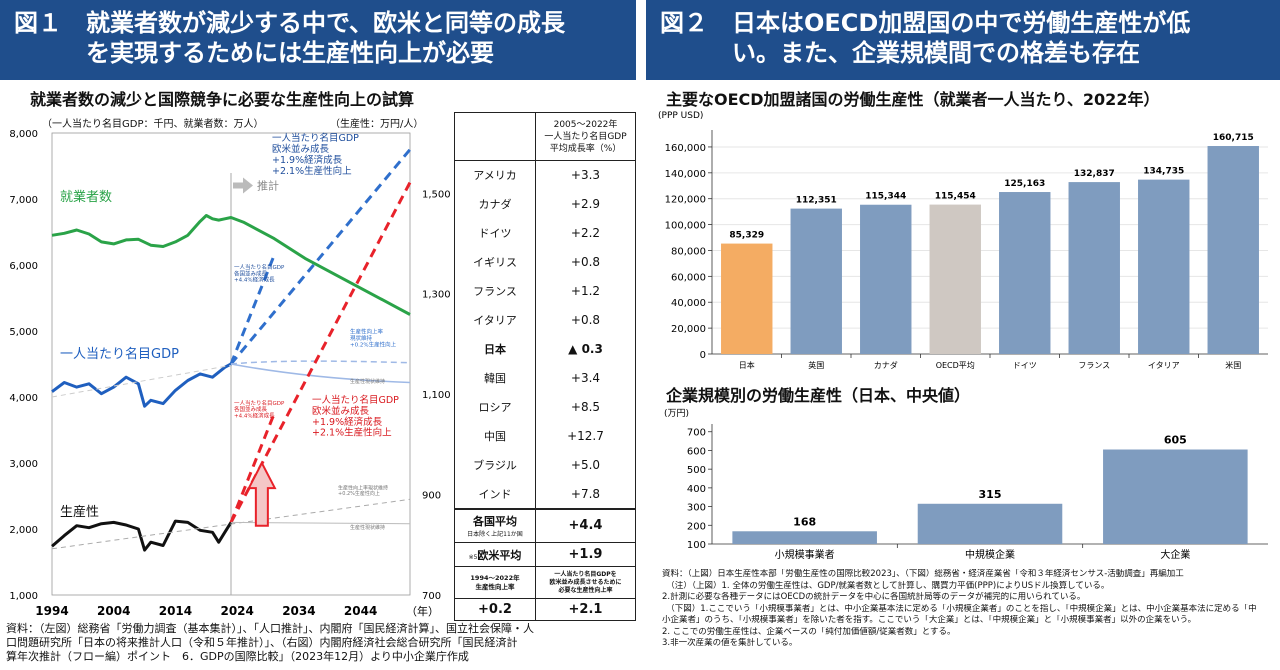  What do you see at coordinates (495, 609) in the screenshot?
I see `b1-value: +0.2` at bounding box center [495, 609].